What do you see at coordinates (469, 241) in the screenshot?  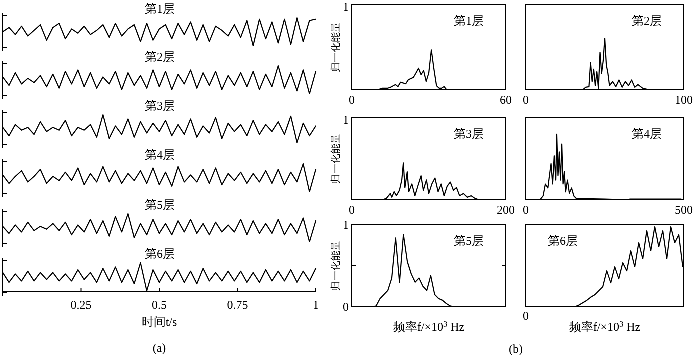 I see `text: 第5层` at bounding box center [469, 241].